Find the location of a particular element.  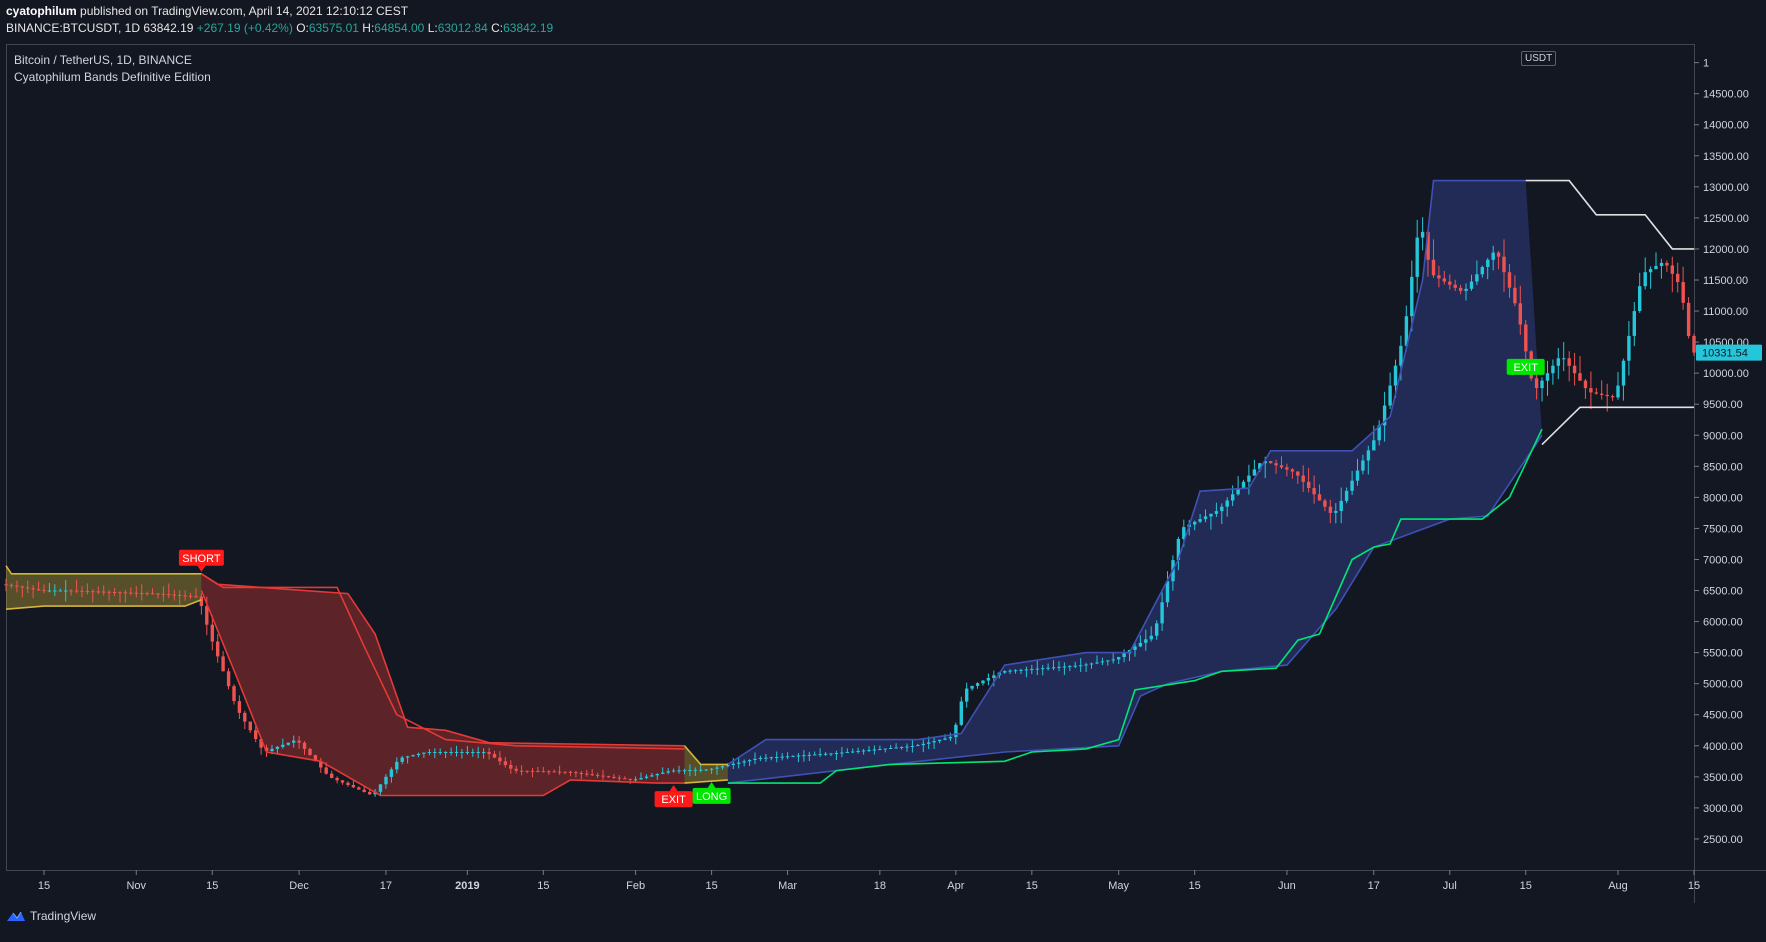

x-tick-label: Aug is located at coordinates (1618, 886).